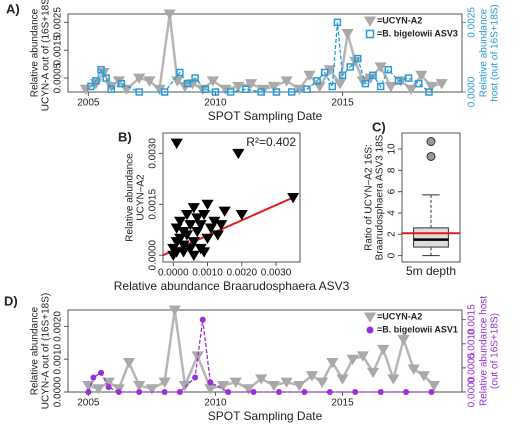 This screenshot has height=426, width=520. What do you see at coordinates (431, 237) in the screenshot?
I see `box` at bounding box center [431, 237].